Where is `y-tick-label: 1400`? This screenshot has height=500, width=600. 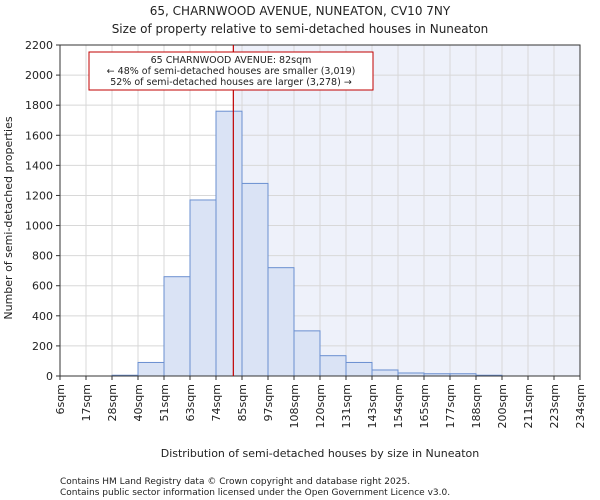 y-tick-label: 1400 is located at coordinates (39, 165).